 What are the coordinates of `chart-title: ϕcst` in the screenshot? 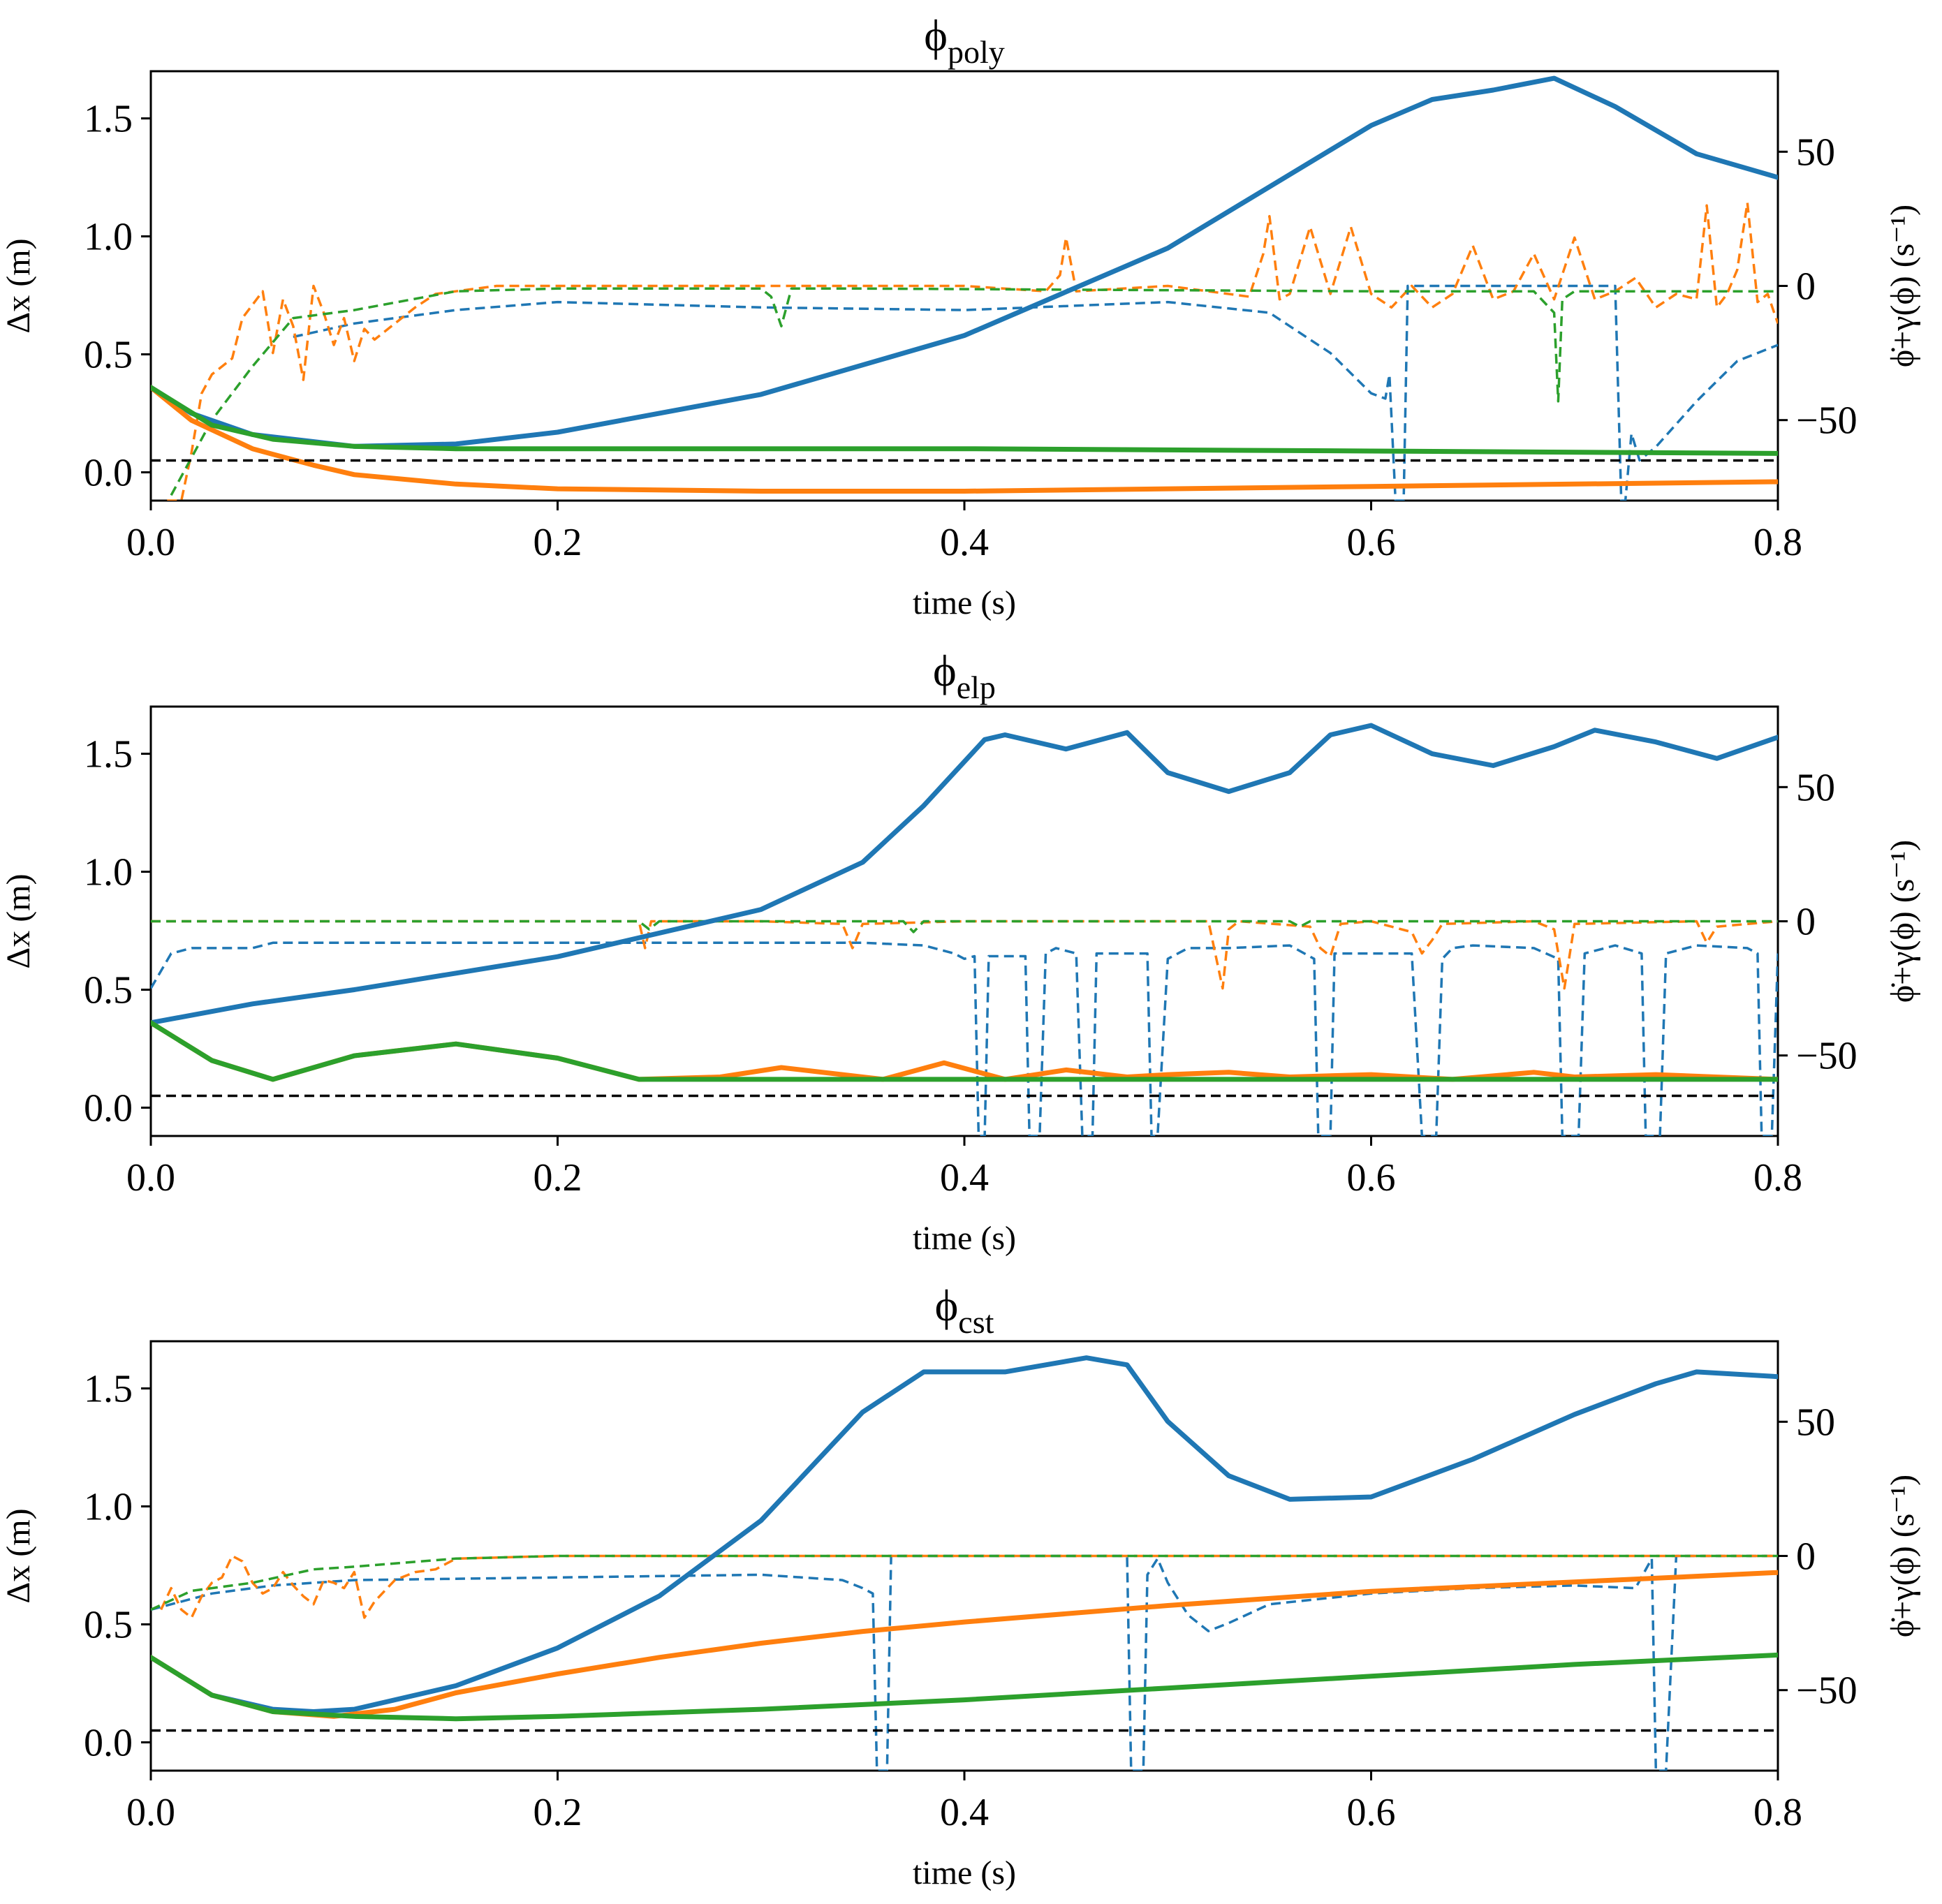 It's located at (965, 1310).